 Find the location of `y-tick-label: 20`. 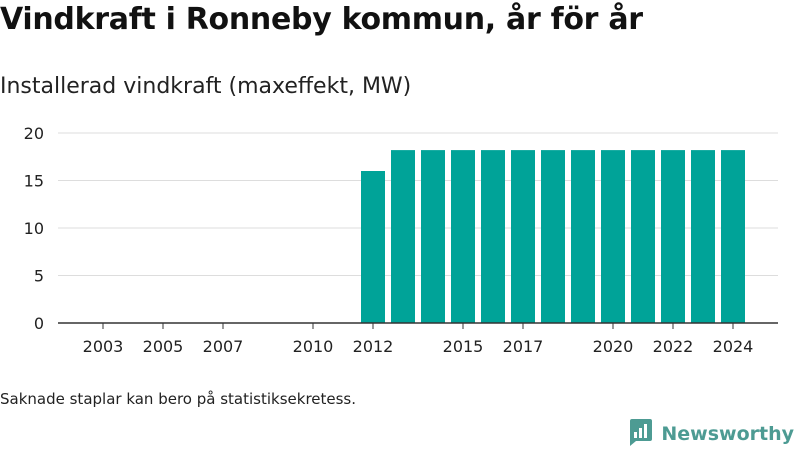

y-tick-label: 20 is located at coordinates (34, 133).